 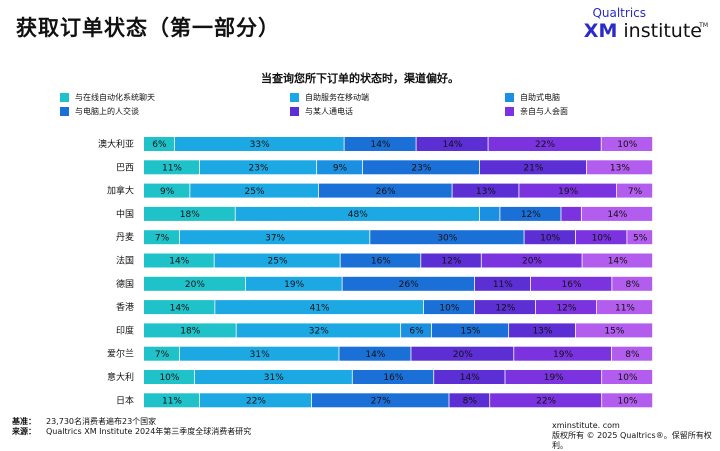 I want to click on logo-xm: XM, so click(x=600, y=31).